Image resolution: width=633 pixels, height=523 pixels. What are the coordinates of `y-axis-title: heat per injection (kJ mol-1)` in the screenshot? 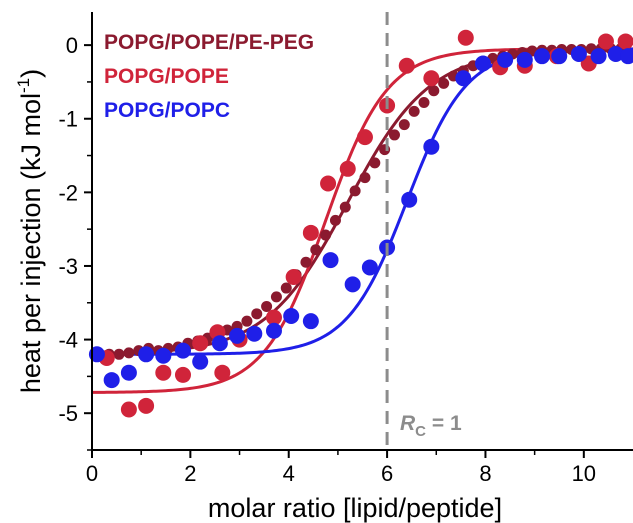 It's located at (30, 231).